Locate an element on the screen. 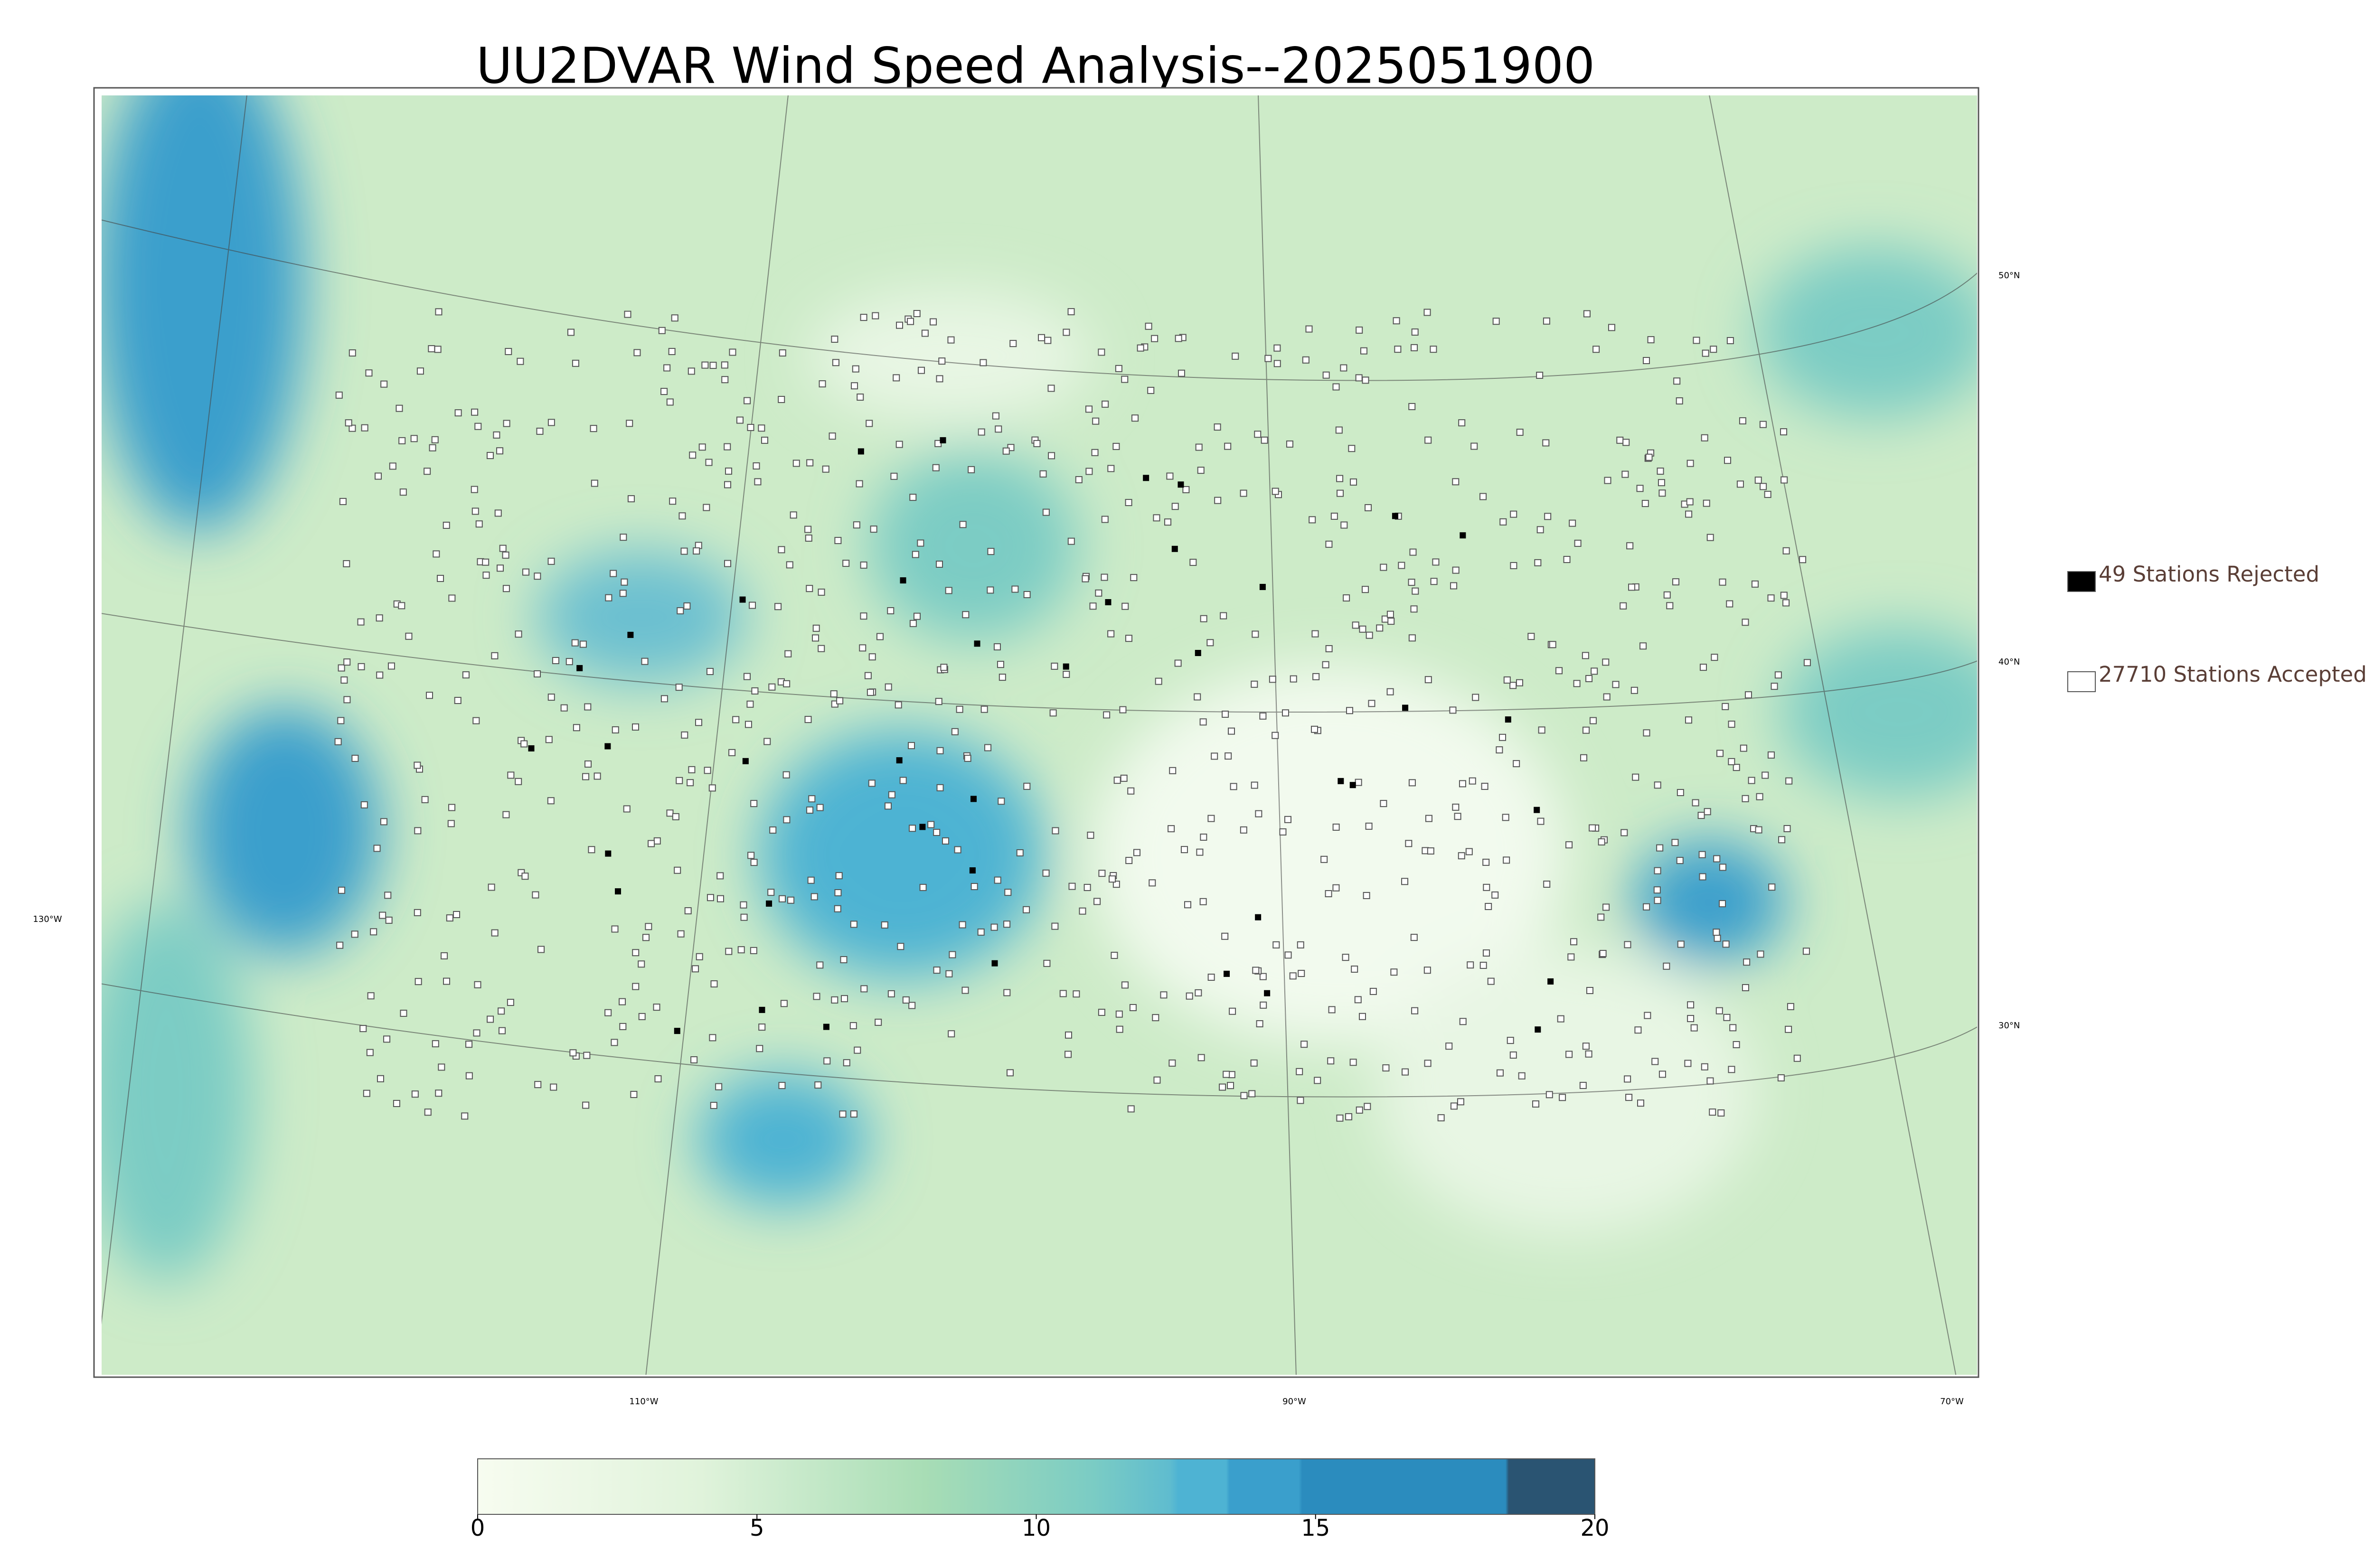  colorbar-tick-label: 20 is located at coordinates (1594, 1528).